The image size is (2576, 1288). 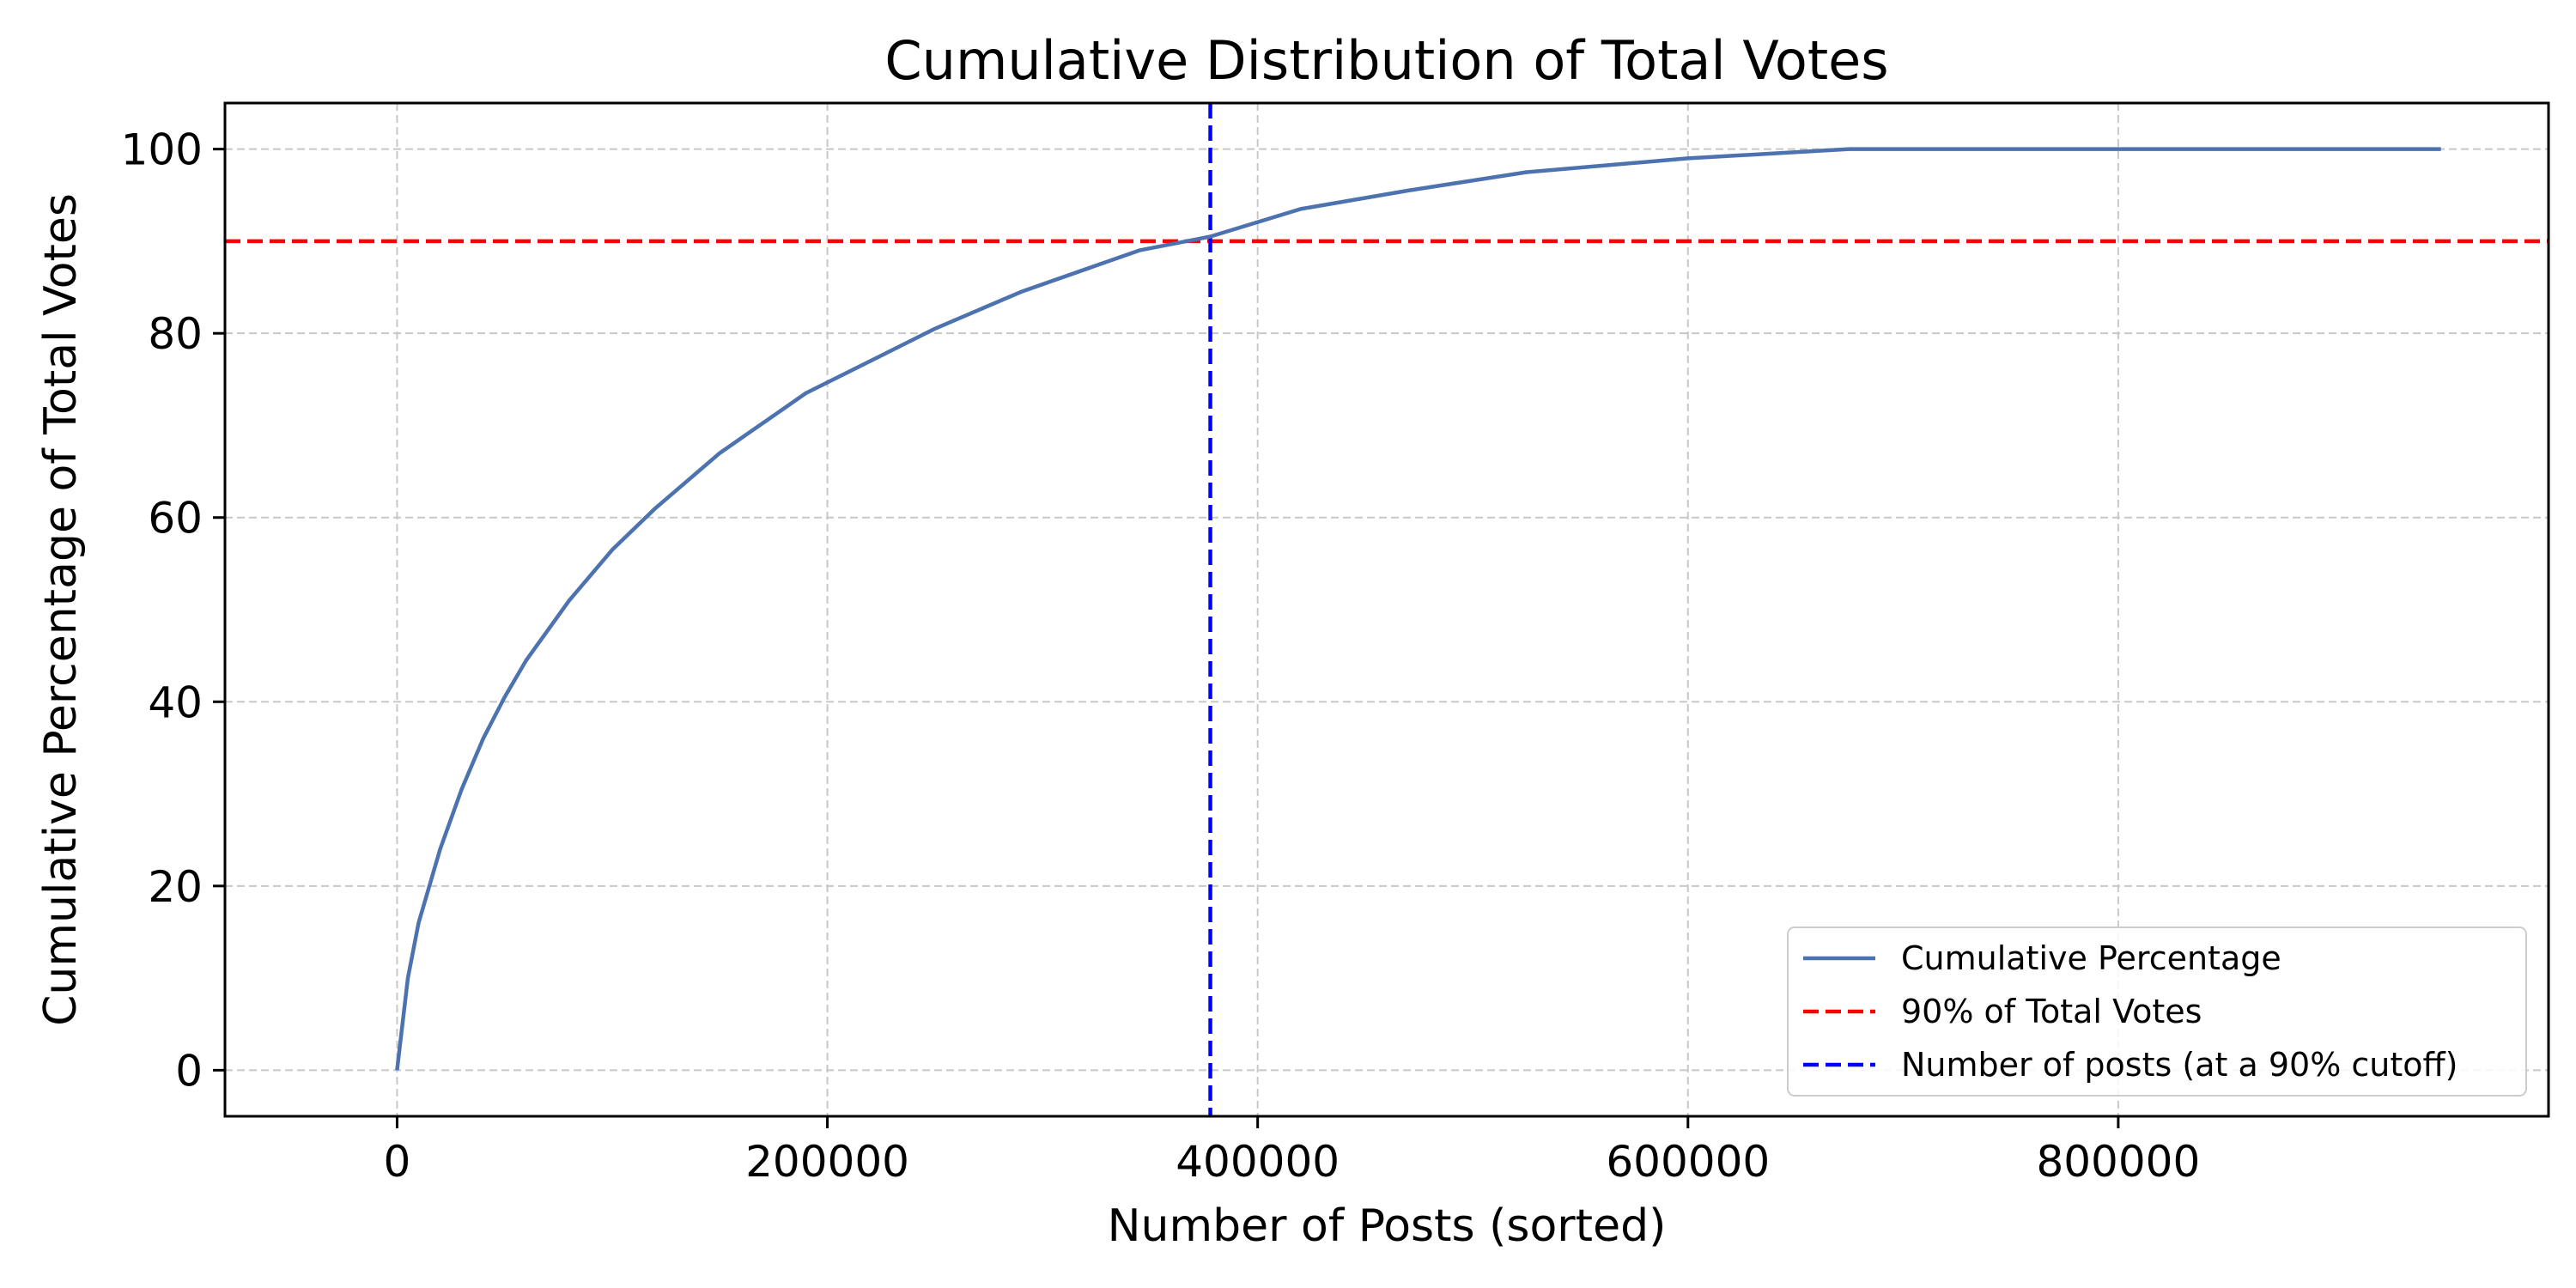 What do you see at coordinates (2179, 1065) in the screenshot?
I see `legend-label-2: Number of posts (at a 90% cutoff)` at bounding box center [2179, 1065].